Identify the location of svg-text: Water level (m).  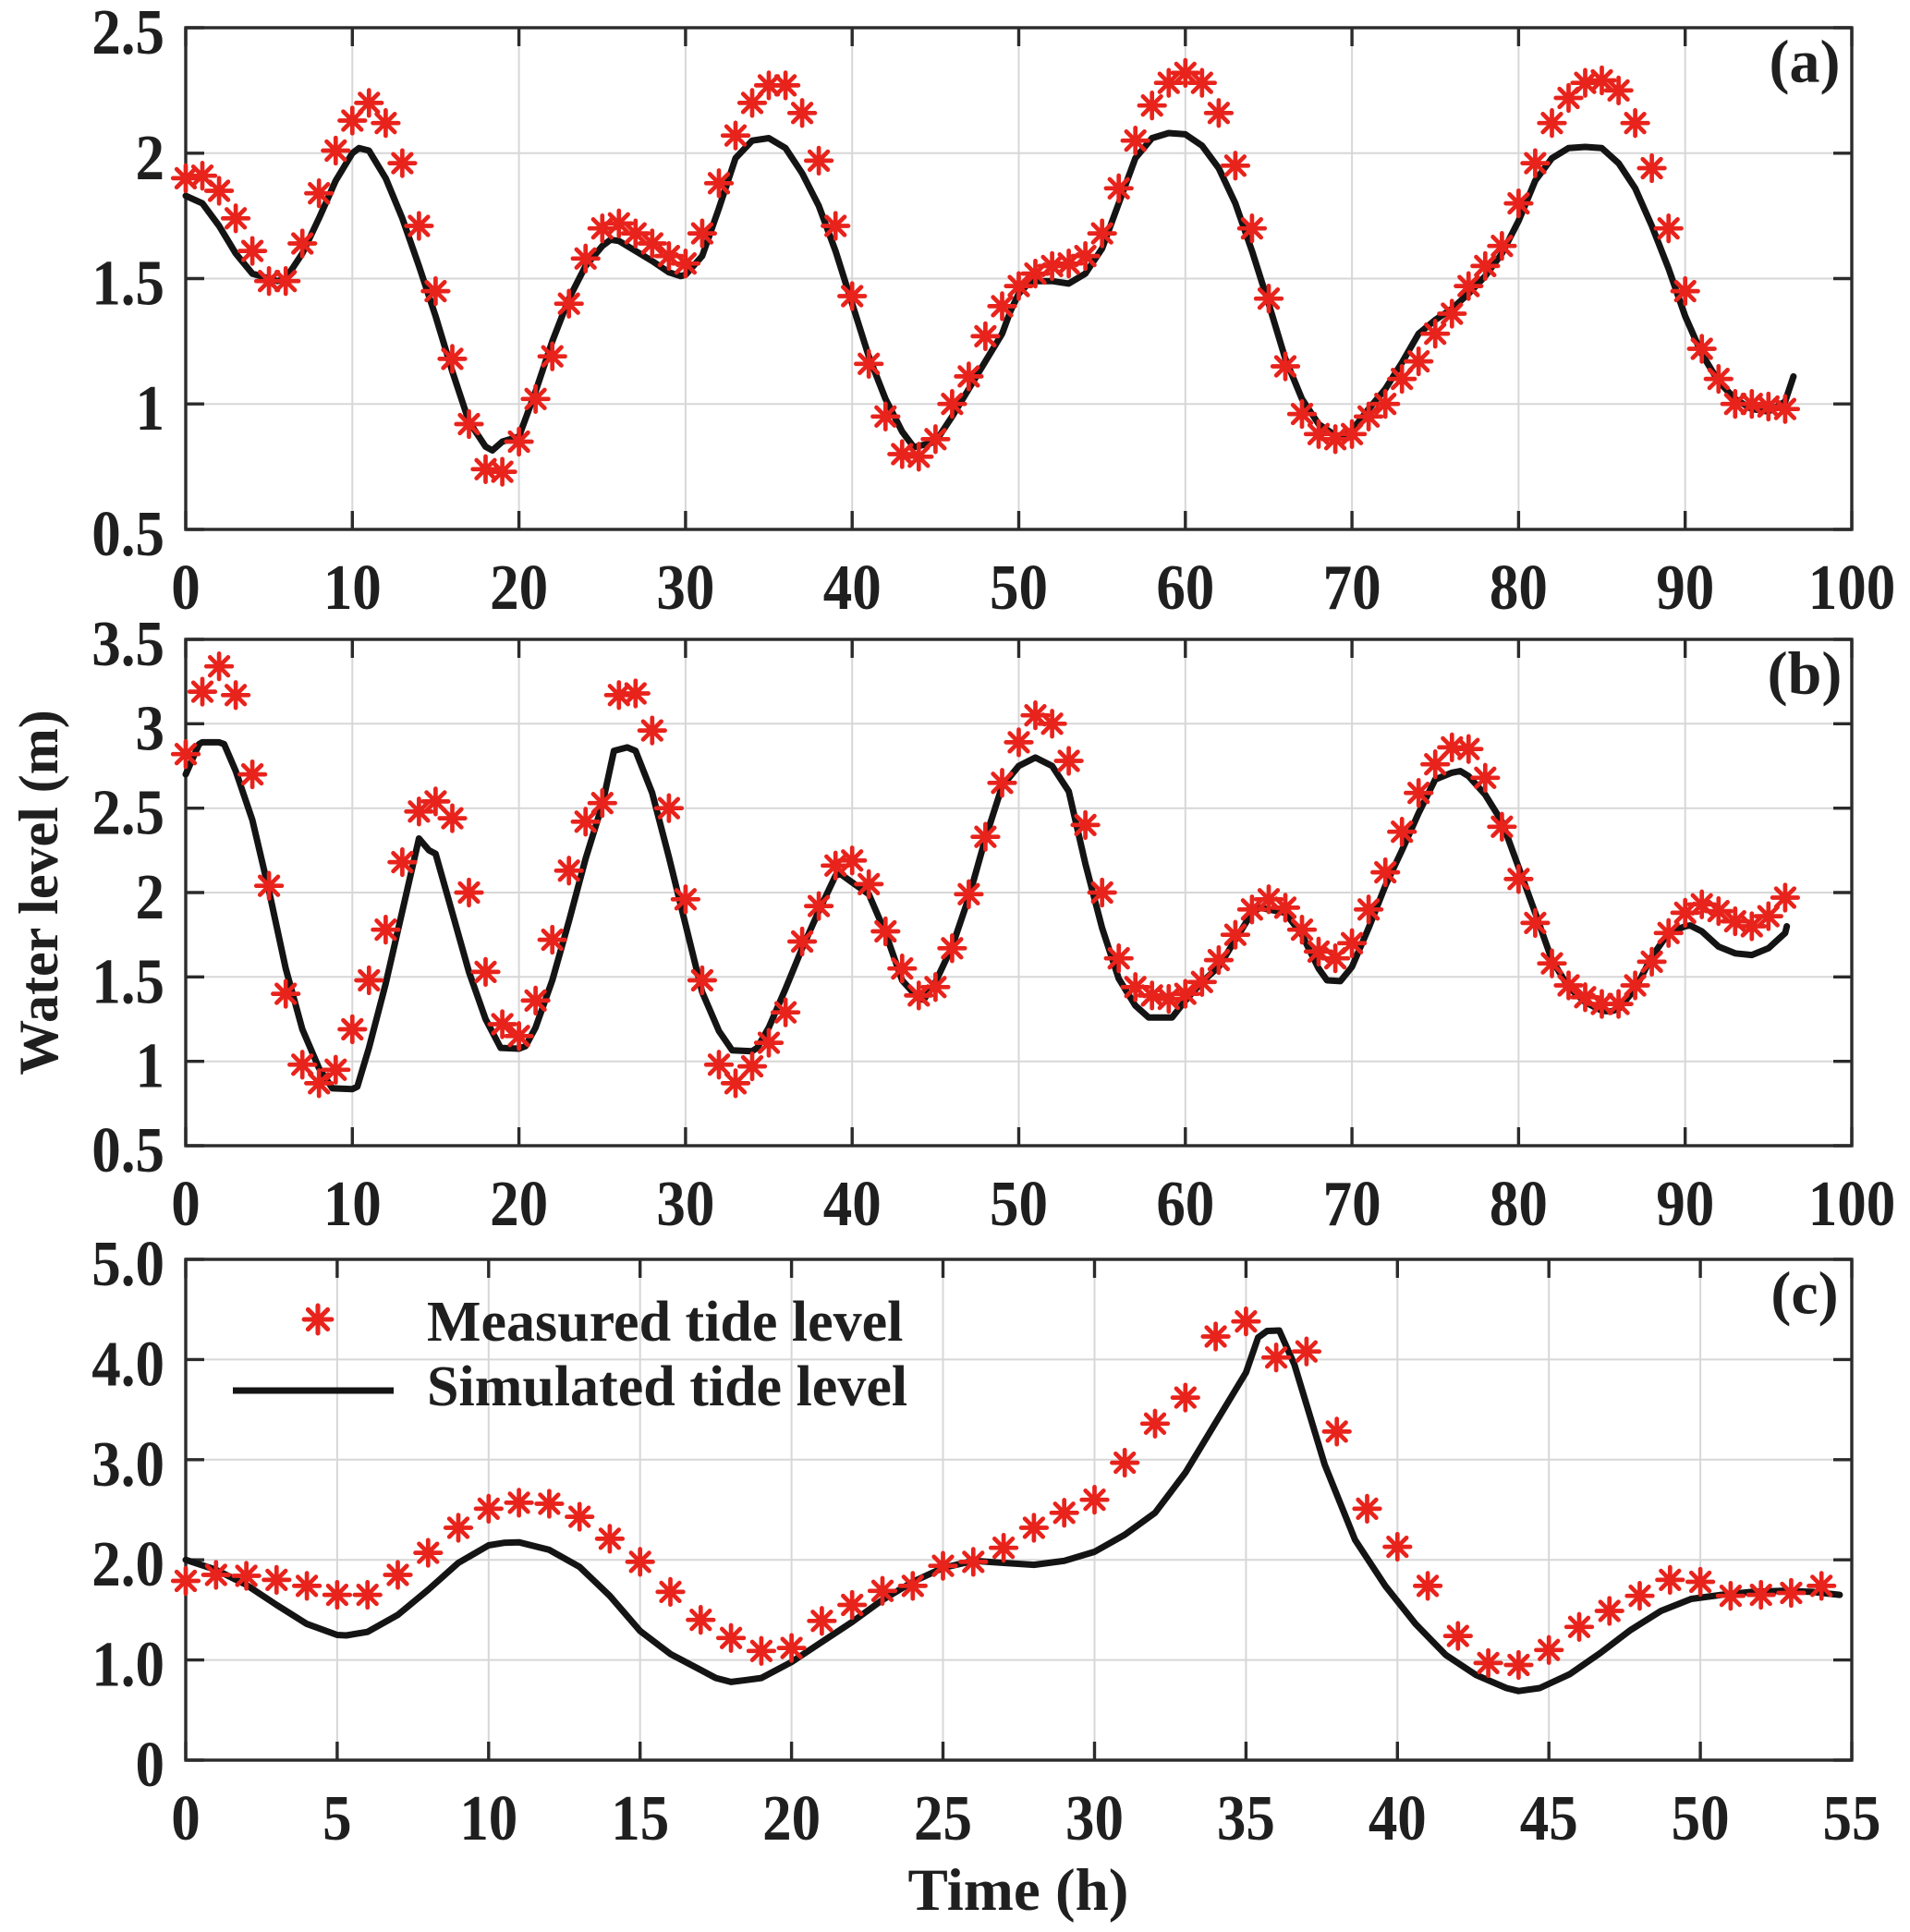
(38, 892).